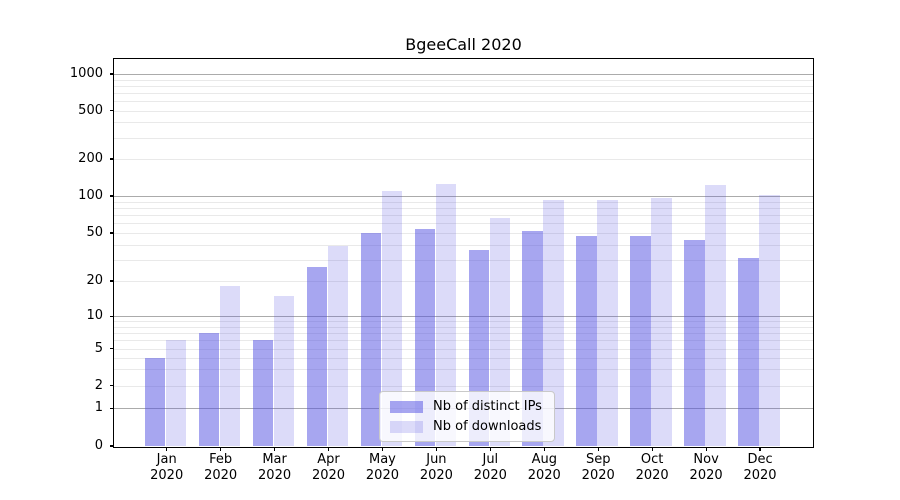 This screenshot has height=500, width=900. Describe the element at coordinates (406, 426) in the screenshot. I see `legend-swatch-downloads` at that location.